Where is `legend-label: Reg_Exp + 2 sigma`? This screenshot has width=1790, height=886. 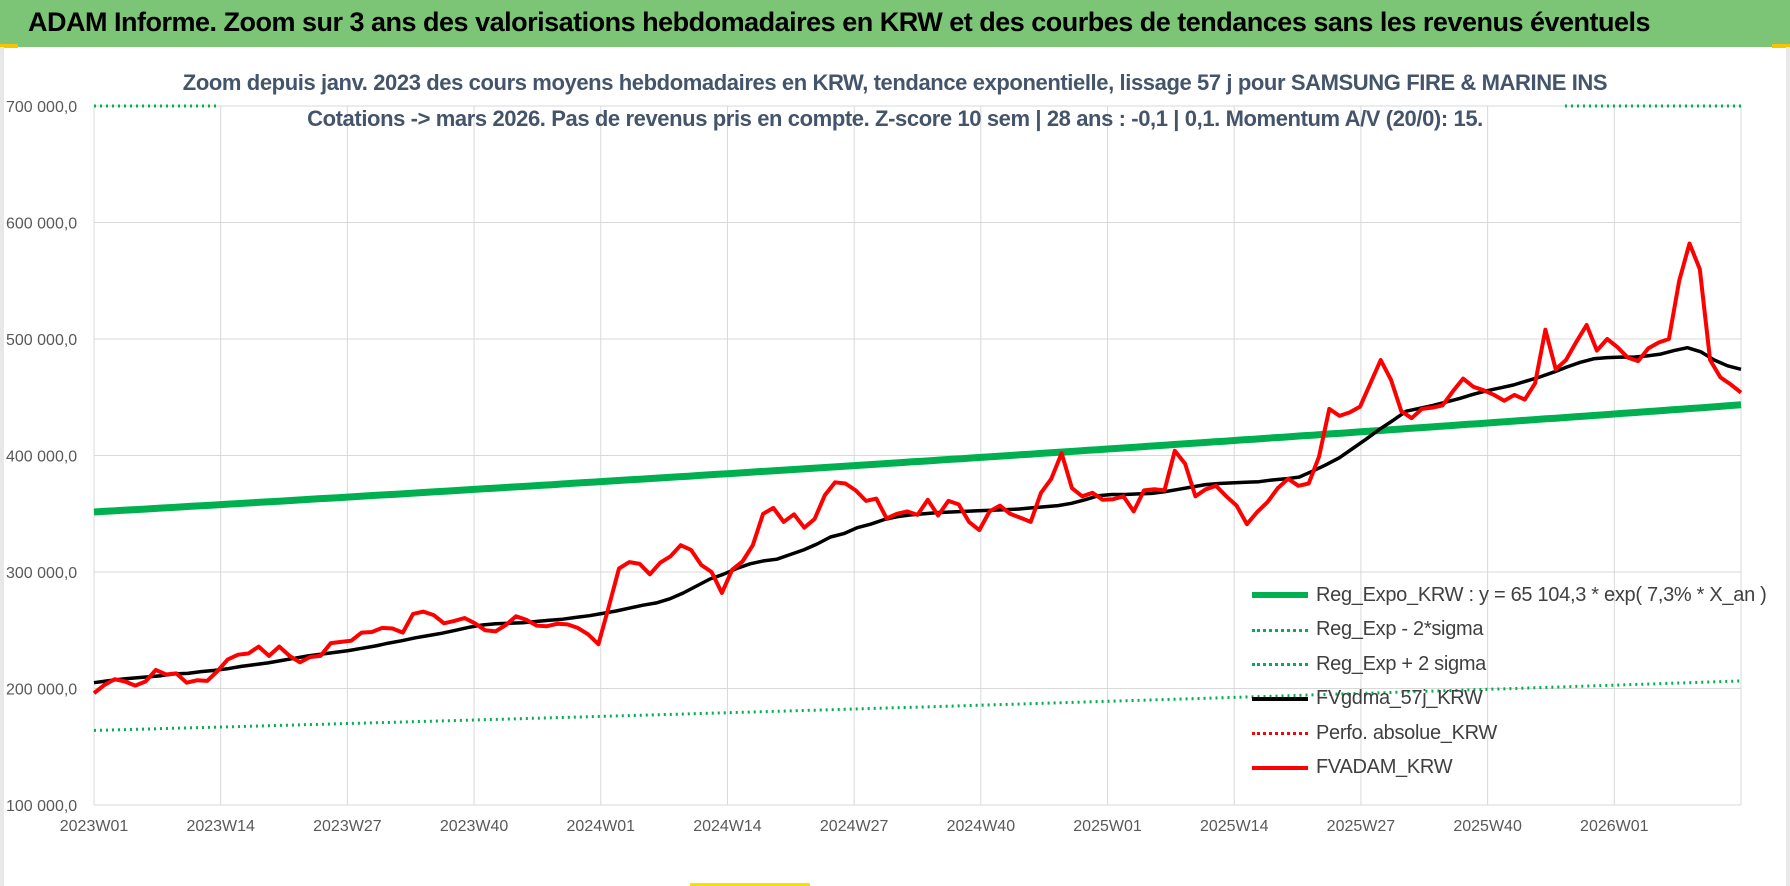
legend-label: Reg_Exp + 2 sigma is located at coordinates (1401, 663).